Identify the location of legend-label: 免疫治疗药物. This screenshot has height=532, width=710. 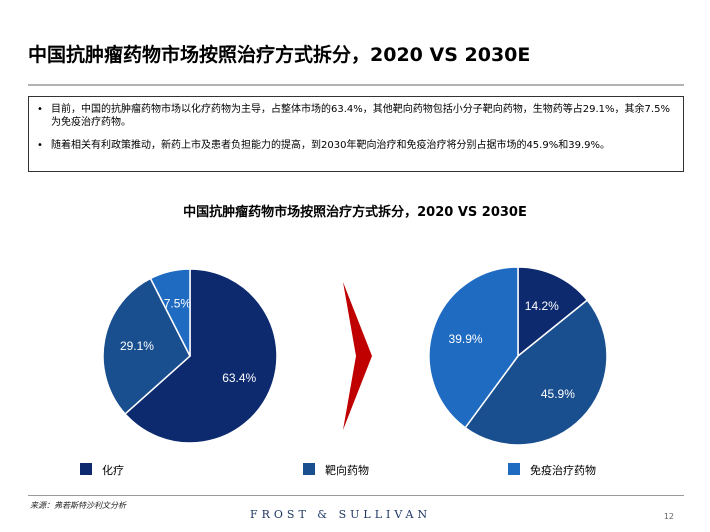
(563, 470).